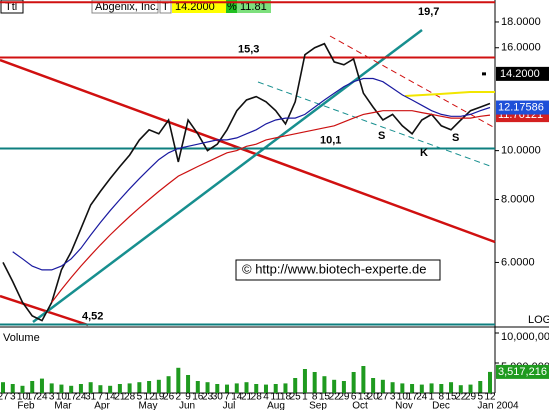 The image size is (549, 410). I want to click on x-tick-label: 14, so click(111, 397).